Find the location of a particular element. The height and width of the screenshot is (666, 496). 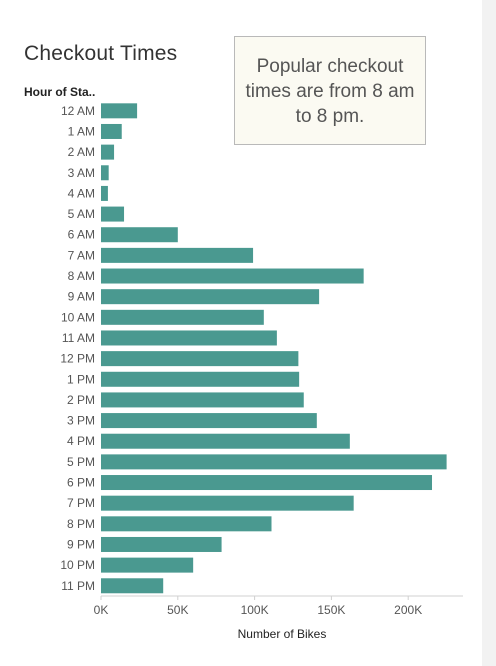

x-tick-label: 100K is located at coordinates (255, 610).